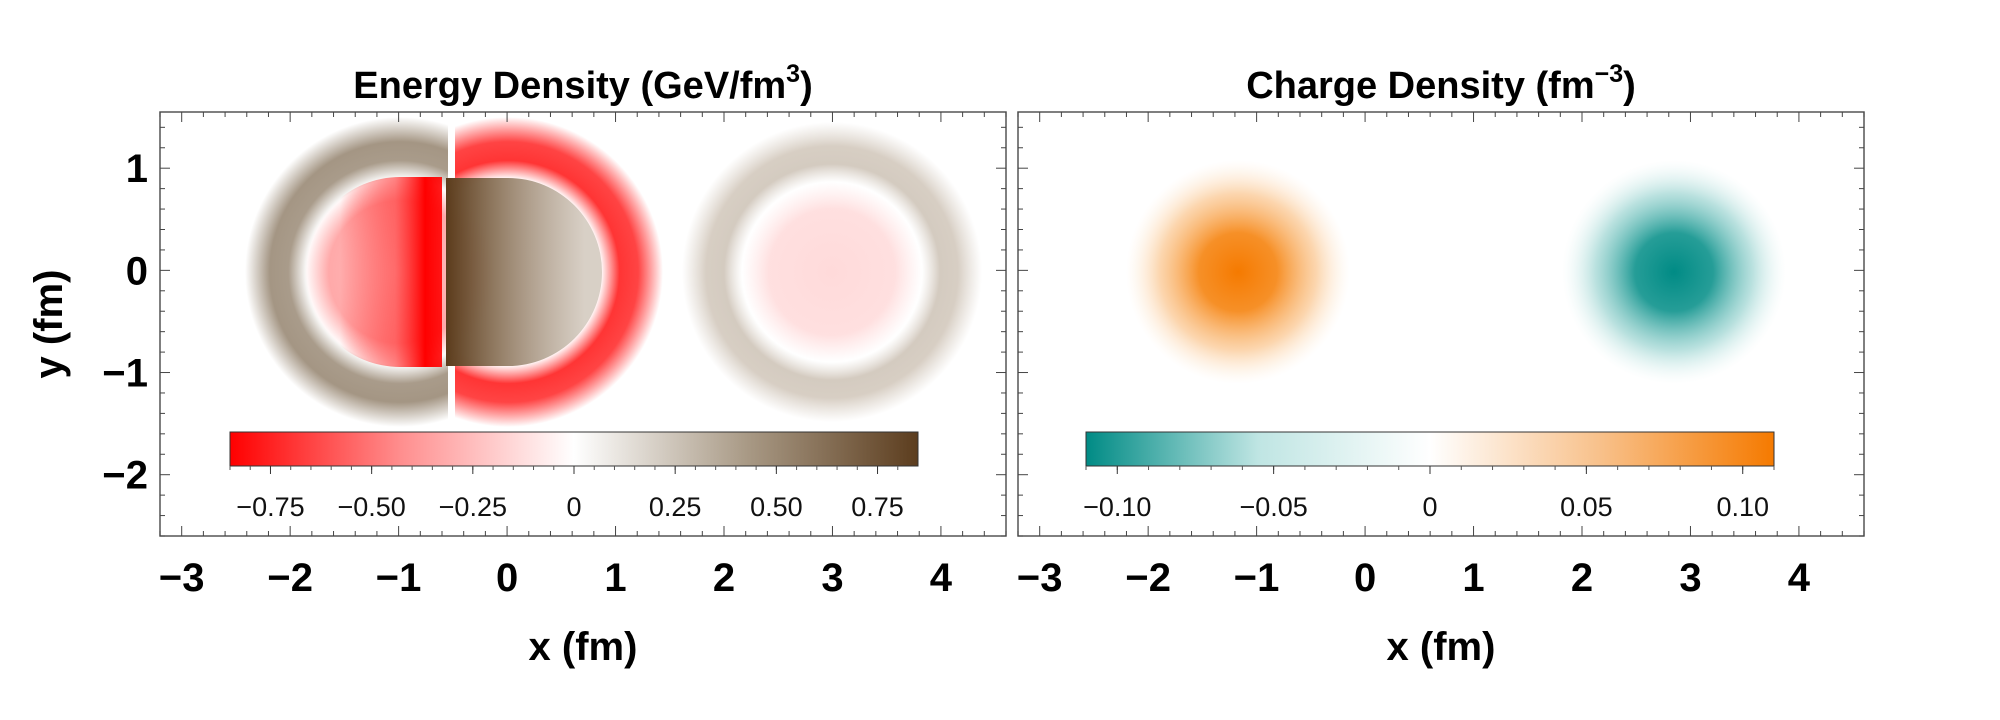 The width and height of the screenshot is (2000, 720). I want to click on energy-colorbar-tick-label: 0, so click(573, 507).